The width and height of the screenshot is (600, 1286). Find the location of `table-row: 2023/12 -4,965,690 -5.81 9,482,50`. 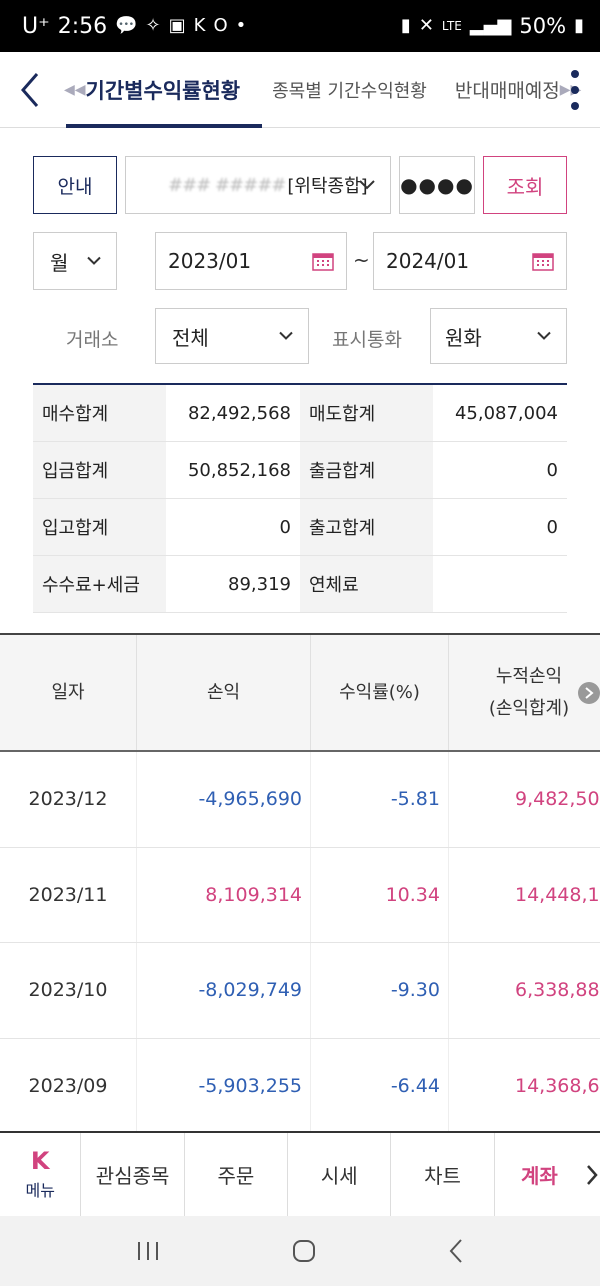

table-row: 2023/12 -4,965,690 -5.81 9,482,50 is located at coordinates (300, 800).